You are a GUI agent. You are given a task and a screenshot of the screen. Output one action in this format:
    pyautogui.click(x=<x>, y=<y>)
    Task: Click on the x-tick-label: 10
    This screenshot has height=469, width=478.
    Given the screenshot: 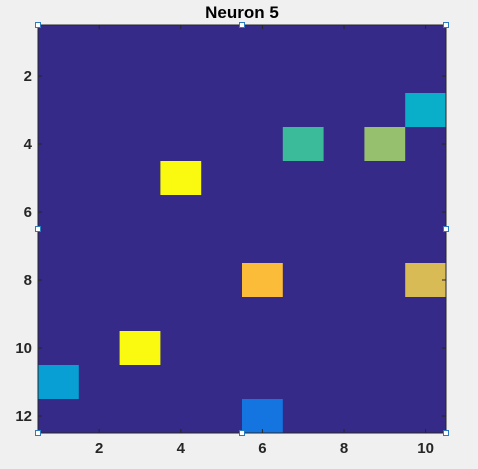 What is the action you would take?
    pyautogui.click(x=425, y=448)
    